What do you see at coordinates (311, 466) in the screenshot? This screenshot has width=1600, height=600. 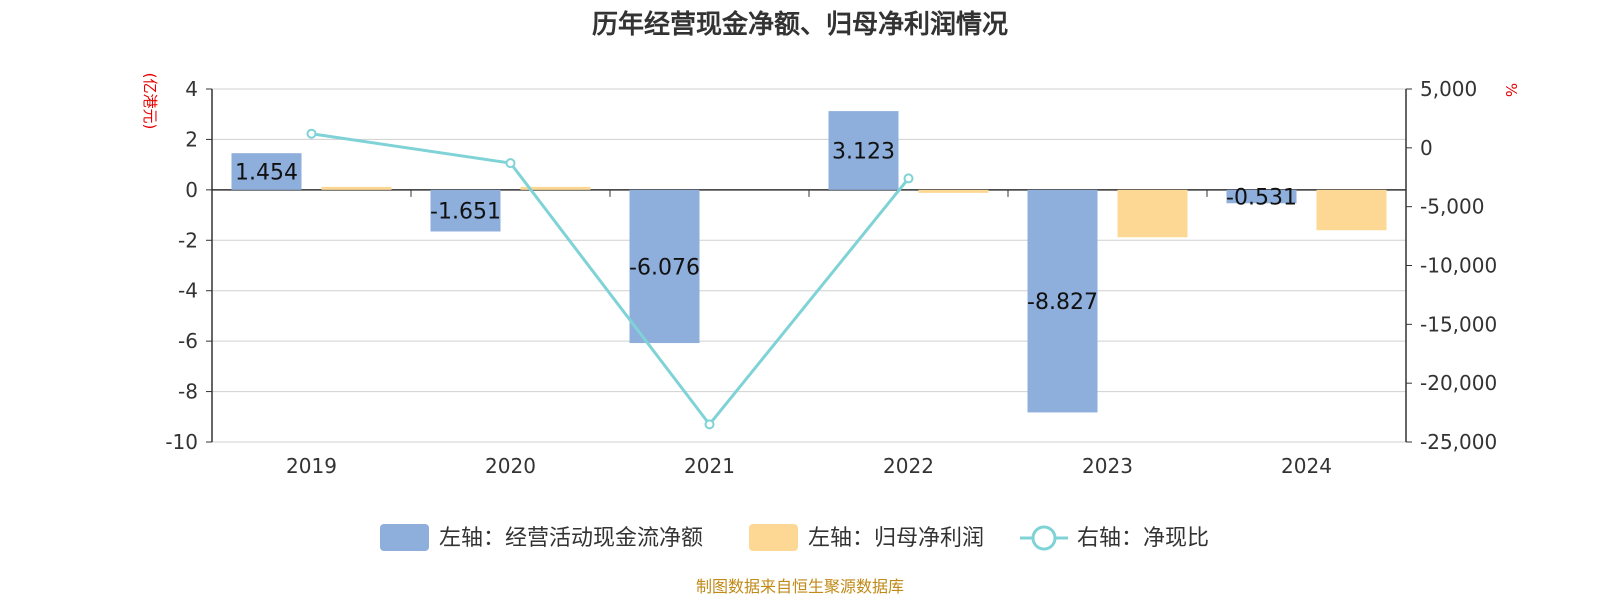 I see `x-tick-label: 2019` at bounding box center [311, 466].